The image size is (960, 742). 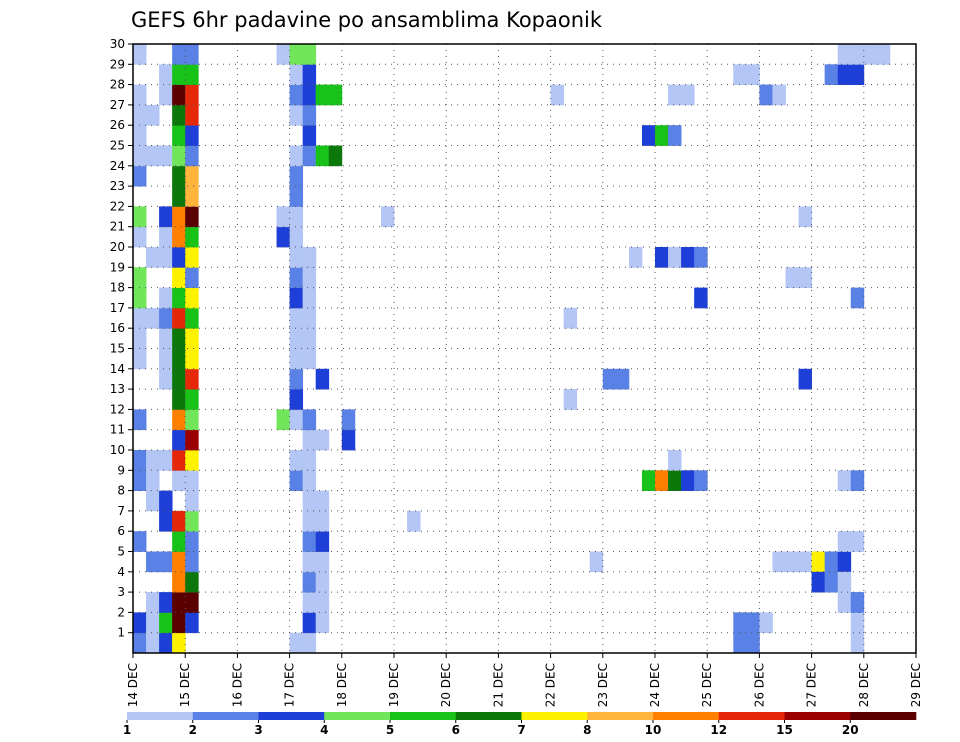 I want to click on colorbar-label: 2, so click(x=193, y=730).